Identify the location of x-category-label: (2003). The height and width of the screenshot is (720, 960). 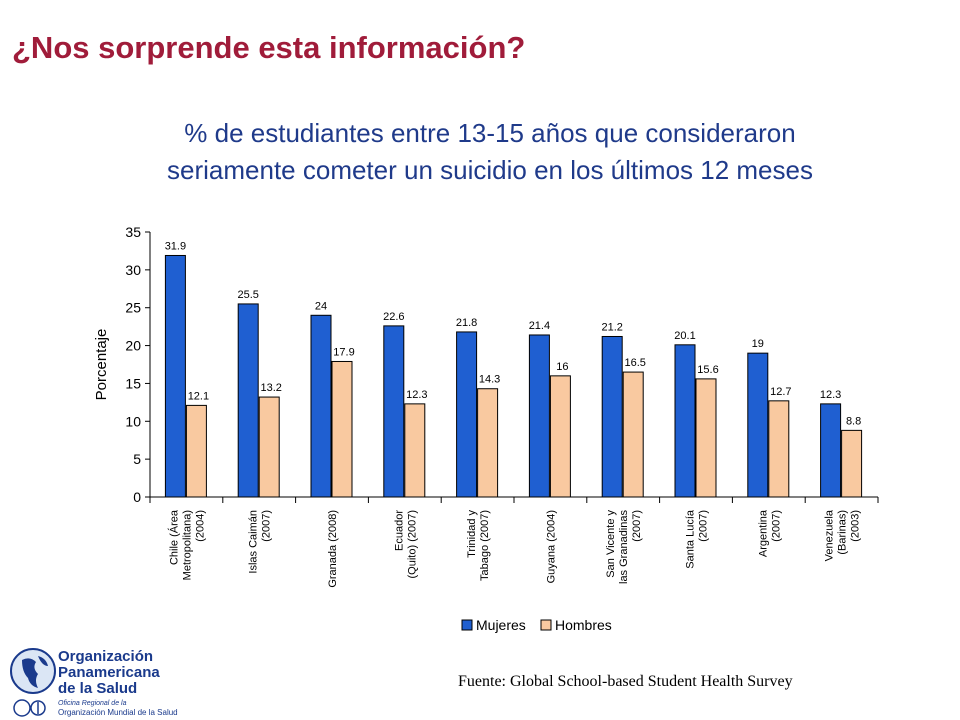
(856, 526).